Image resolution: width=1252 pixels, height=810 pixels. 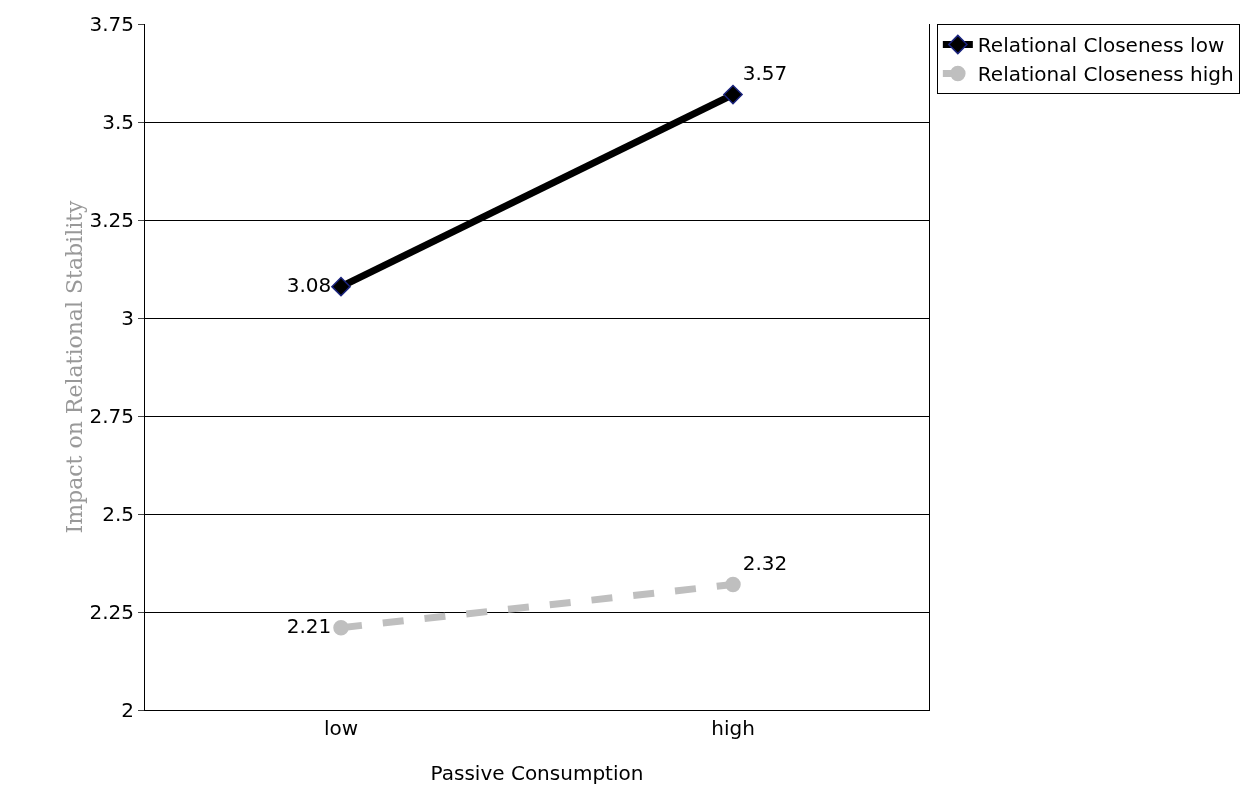 I want to click on y-tick-label: 2.25, so click(x=111, y=612).